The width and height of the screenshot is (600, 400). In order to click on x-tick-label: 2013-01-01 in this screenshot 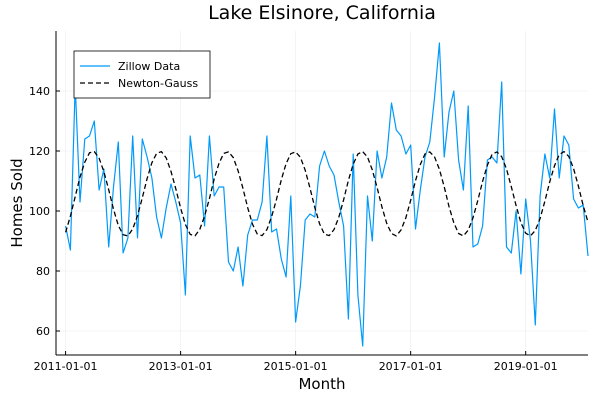, I will do `click(181, 366)`.